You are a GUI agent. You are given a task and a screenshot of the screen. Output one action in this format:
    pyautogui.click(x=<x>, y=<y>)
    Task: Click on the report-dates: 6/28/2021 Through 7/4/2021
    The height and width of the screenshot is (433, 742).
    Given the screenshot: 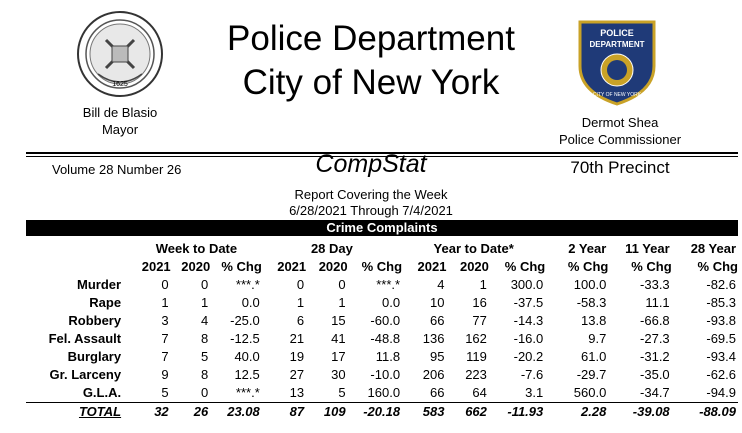 What is the action you would take?
    pyautogui.click(x=371, y=210)
    